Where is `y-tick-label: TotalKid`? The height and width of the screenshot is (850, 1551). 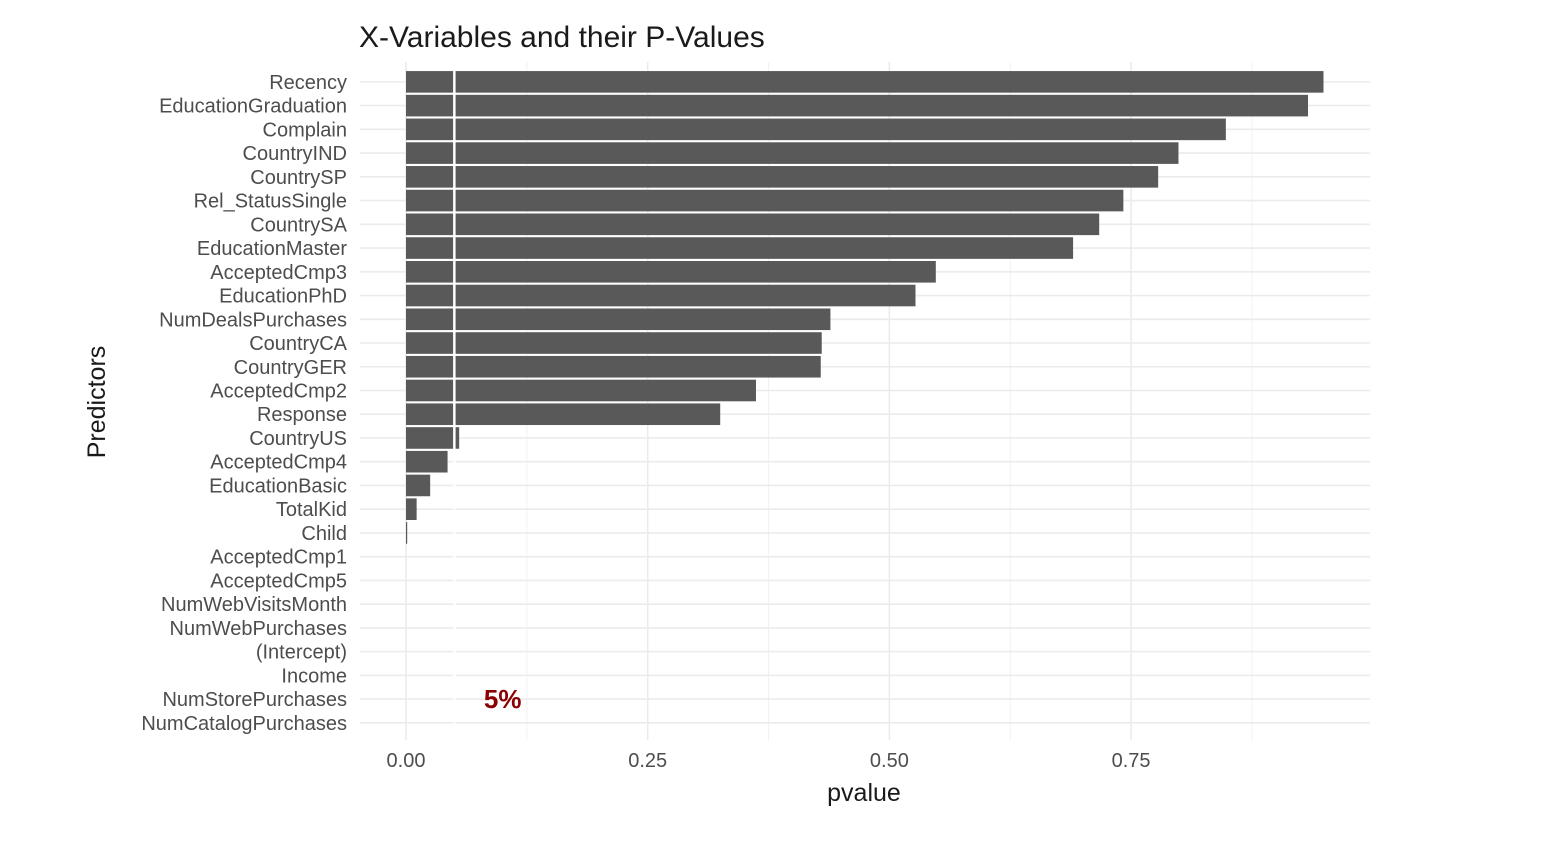 y-tick-label: TotalKid is located at coordinates (311, 510).